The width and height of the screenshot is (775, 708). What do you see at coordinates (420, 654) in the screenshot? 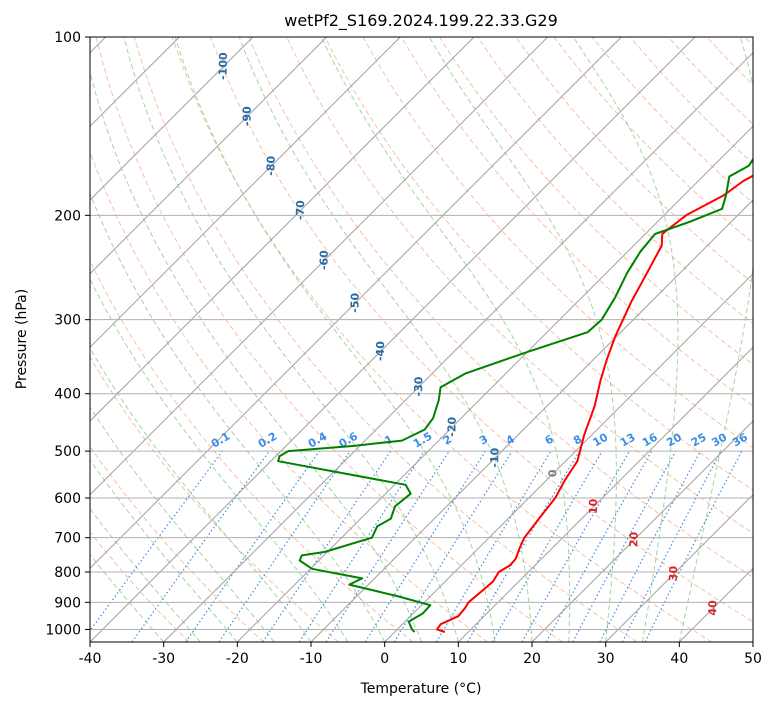
I see `x-axis: -40 -30 -20 -10 0 10 20 30 40 50` at bounding box center [420, 654].